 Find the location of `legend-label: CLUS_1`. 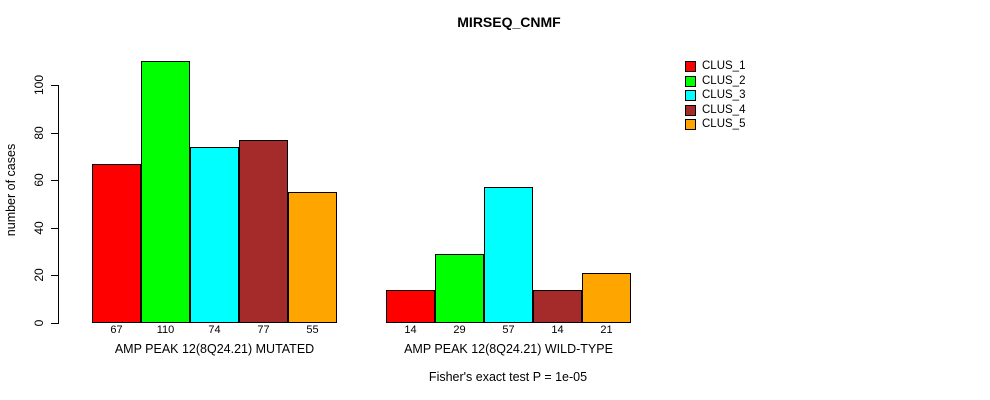

legend-label: CLUS_1 is located at coordinates (724, 66).